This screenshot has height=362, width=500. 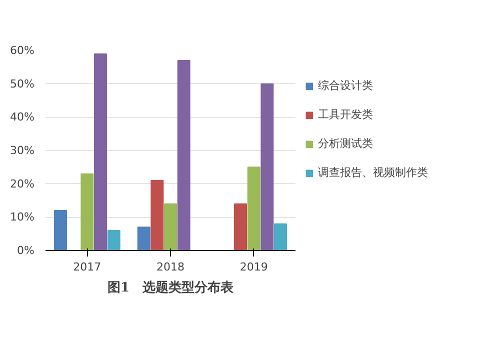 What do you see at coordinates (22, 83) in the screenshot?
I see `y-tick-label: 50%` at bounding box center [22, 83].